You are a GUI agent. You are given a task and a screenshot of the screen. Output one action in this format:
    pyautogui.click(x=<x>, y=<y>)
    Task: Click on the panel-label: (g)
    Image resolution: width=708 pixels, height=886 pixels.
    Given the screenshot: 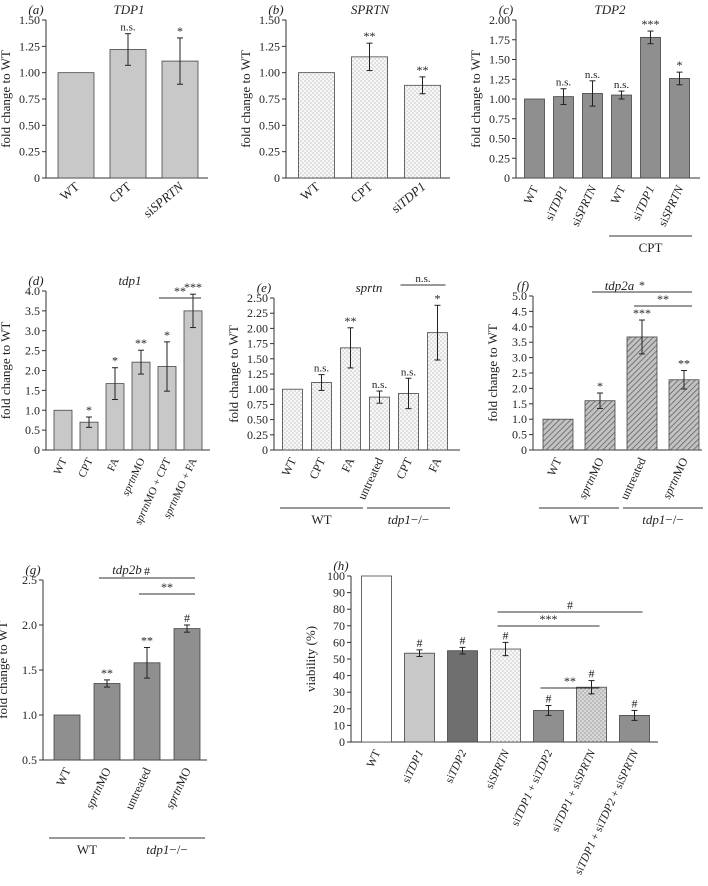 What is the action you would take?
    pyautogui.click(x=32, y=569)
    